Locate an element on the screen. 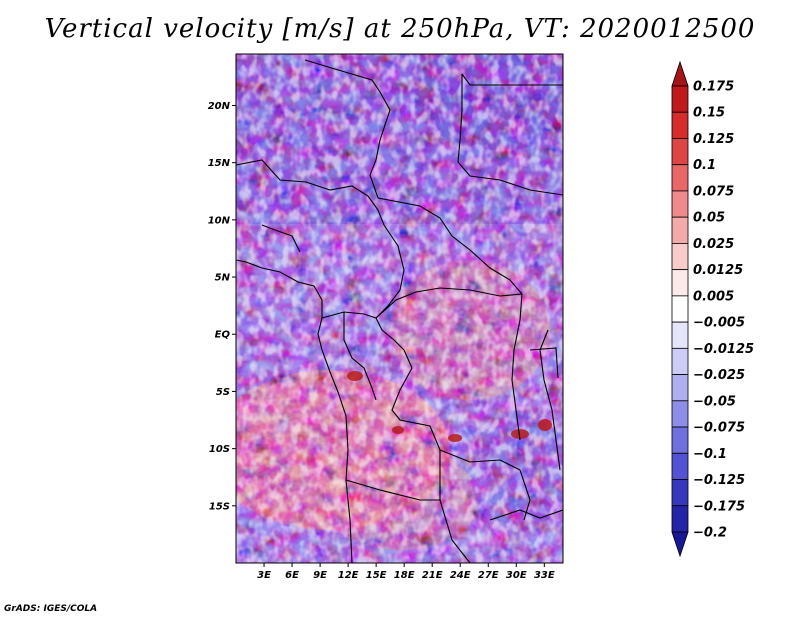  longitude-axis: 3E 6E 9E 12E 15E 18E 21E 24E 27E 30E 33E is located at coordinates (406, 572).